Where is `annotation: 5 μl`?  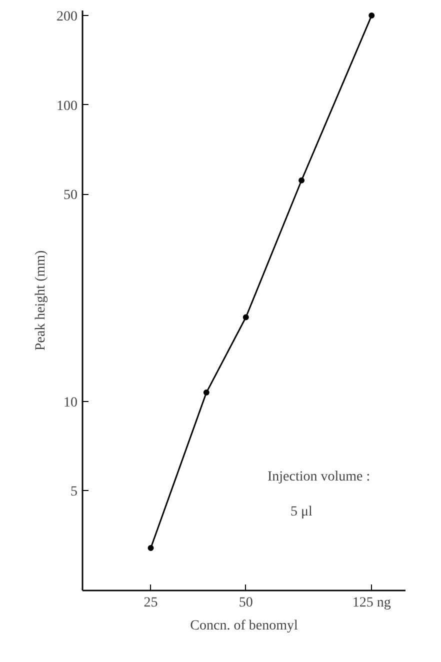 annotation: 5 μl is located at coordinates (301, 512).